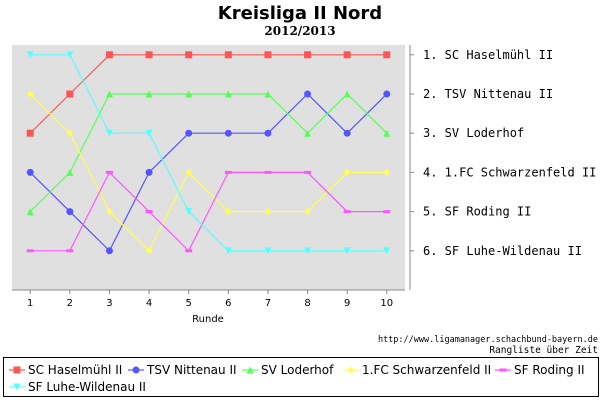 The height and width of the screenshot is (400, 600). Describe the element at coordinates (300, 13) in the screenshot. I see `chart-title: Kreisliga II Nord` at that location.